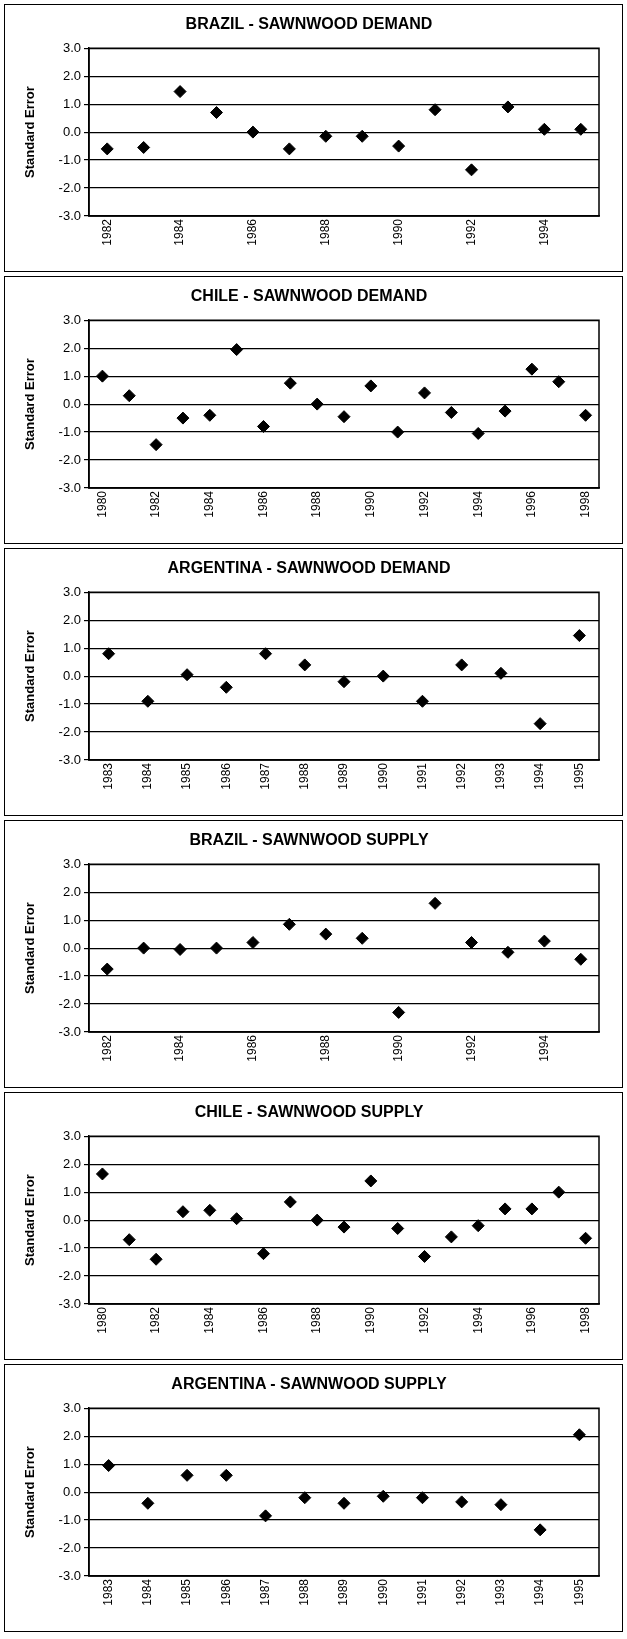  I want to click on chart-title: ARGENTINA - SAWNWOOD SUPPLY, so click(309, 1384).